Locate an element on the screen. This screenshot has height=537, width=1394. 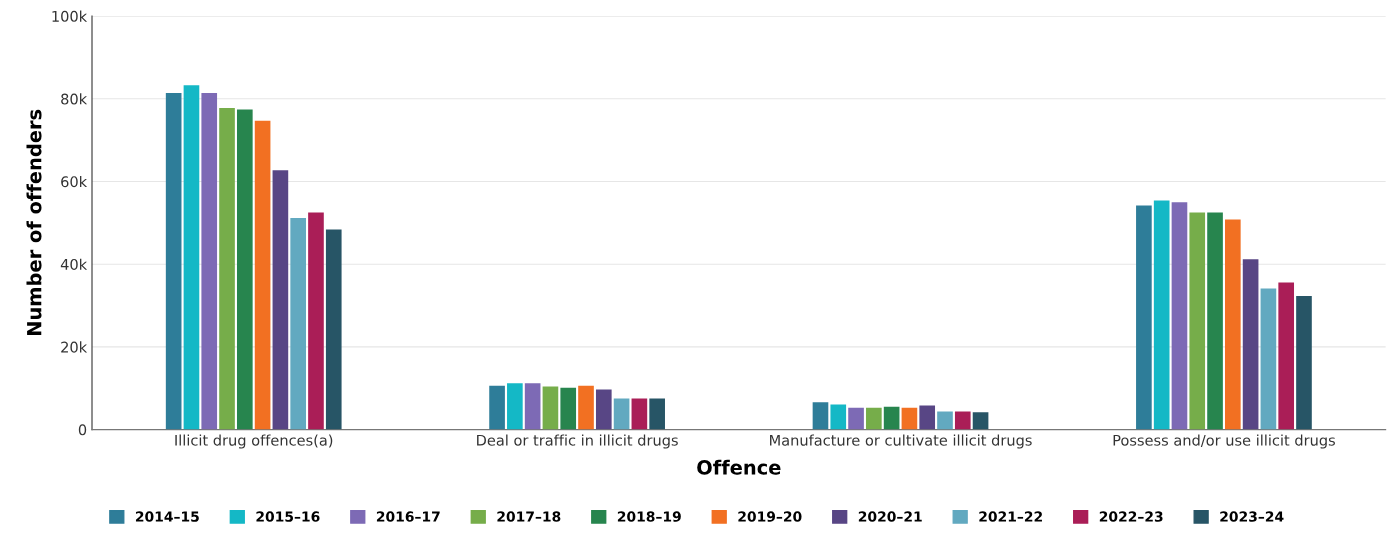
x-tick-label: Deal or traffic in illicit drugs is located at coordinates (577, 441).